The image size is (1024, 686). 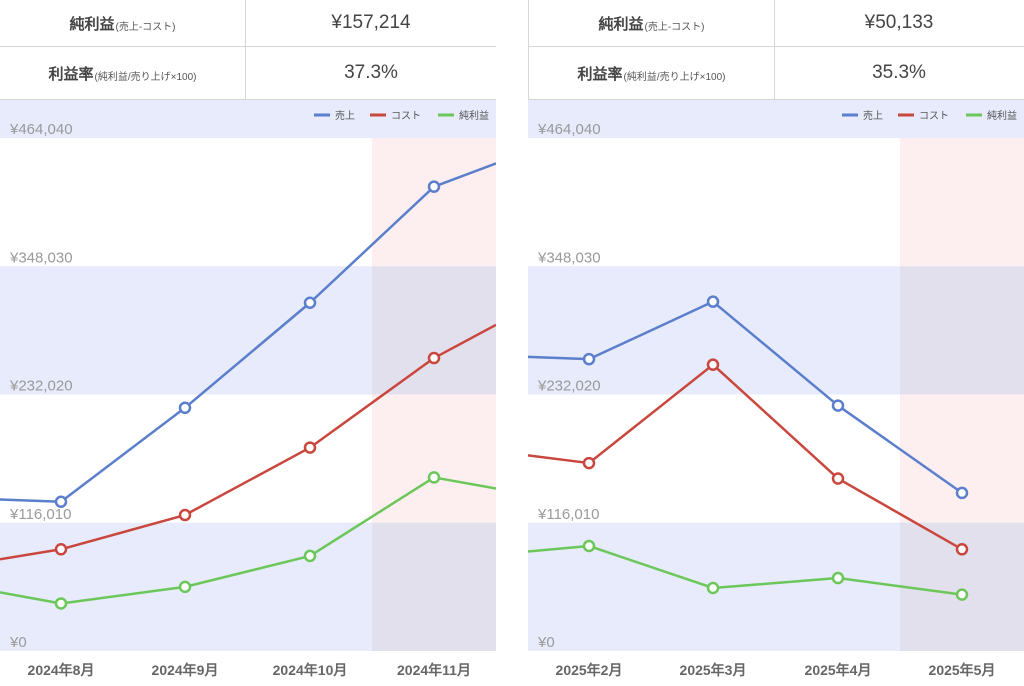 I want to click on net-profit-value: ¥50,133, so click(x=899, y=22).